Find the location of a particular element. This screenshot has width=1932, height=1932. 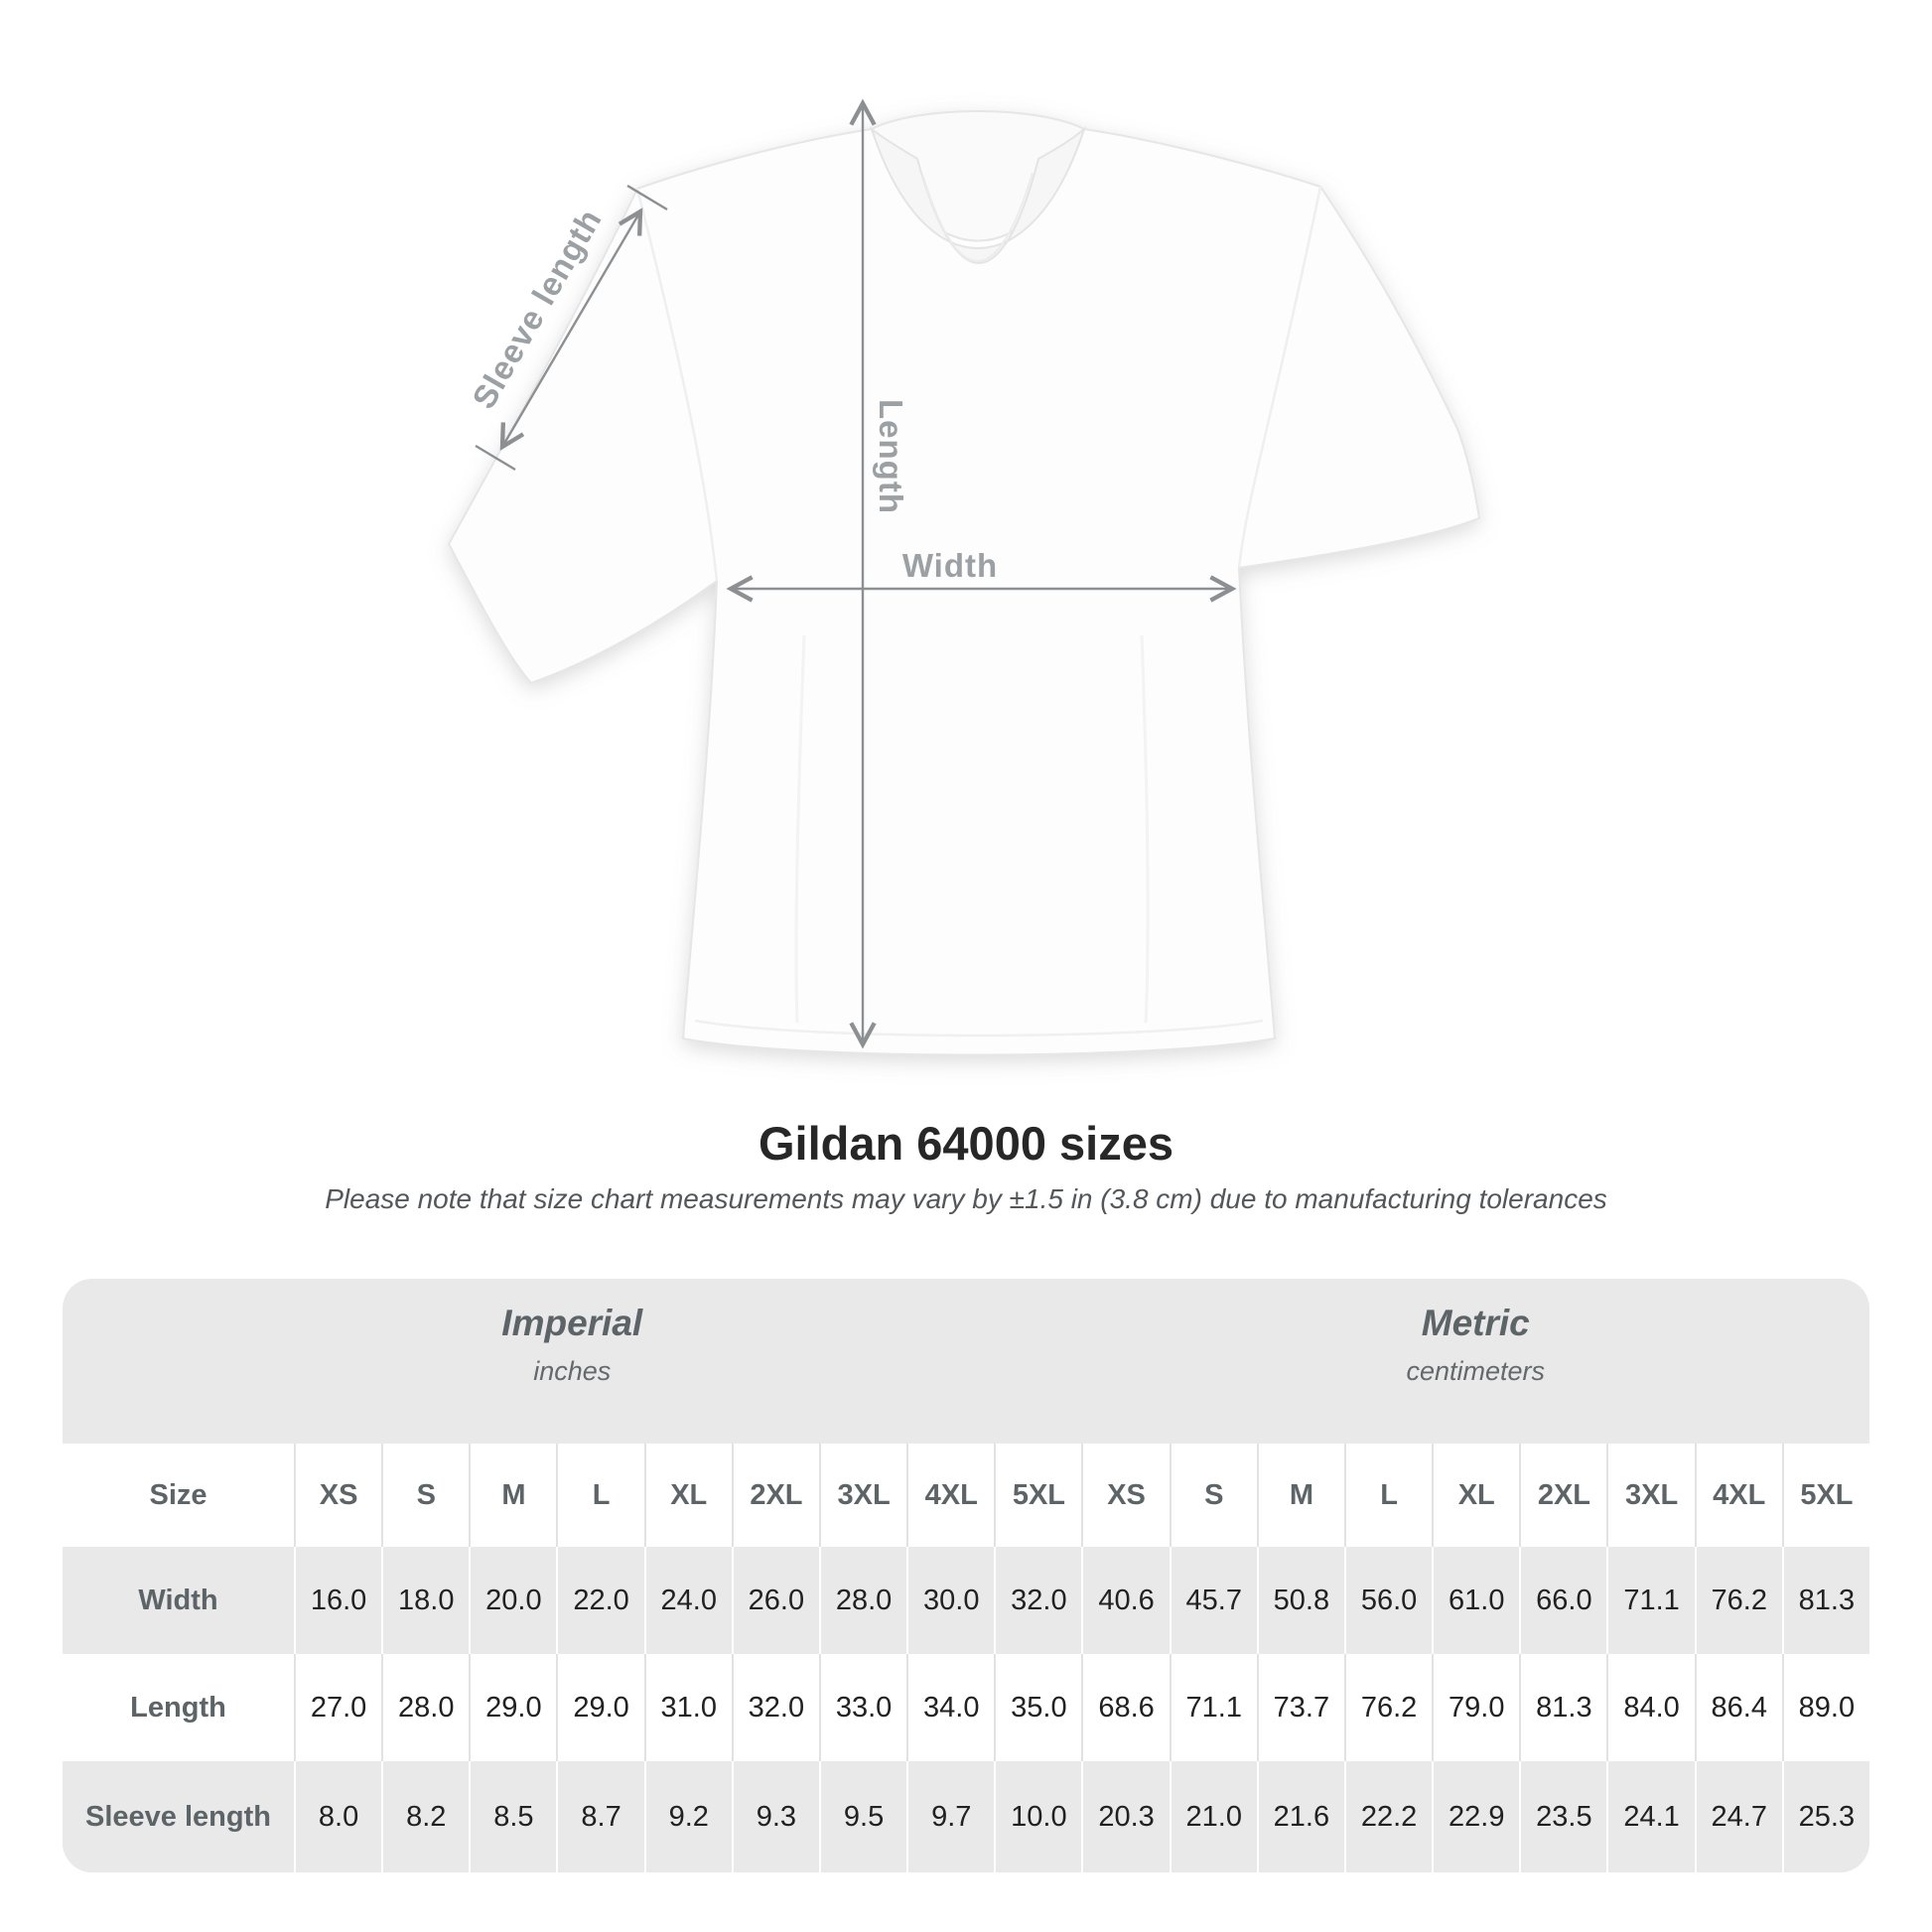

tshirt-collar is located at coordinates (978, 195).